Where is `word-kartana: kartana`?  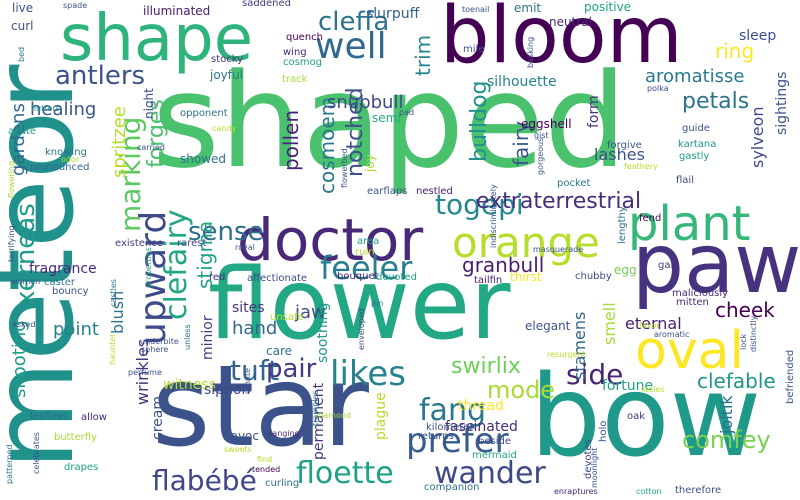 word-kartana: kartana is located at coordinates (697, 144).